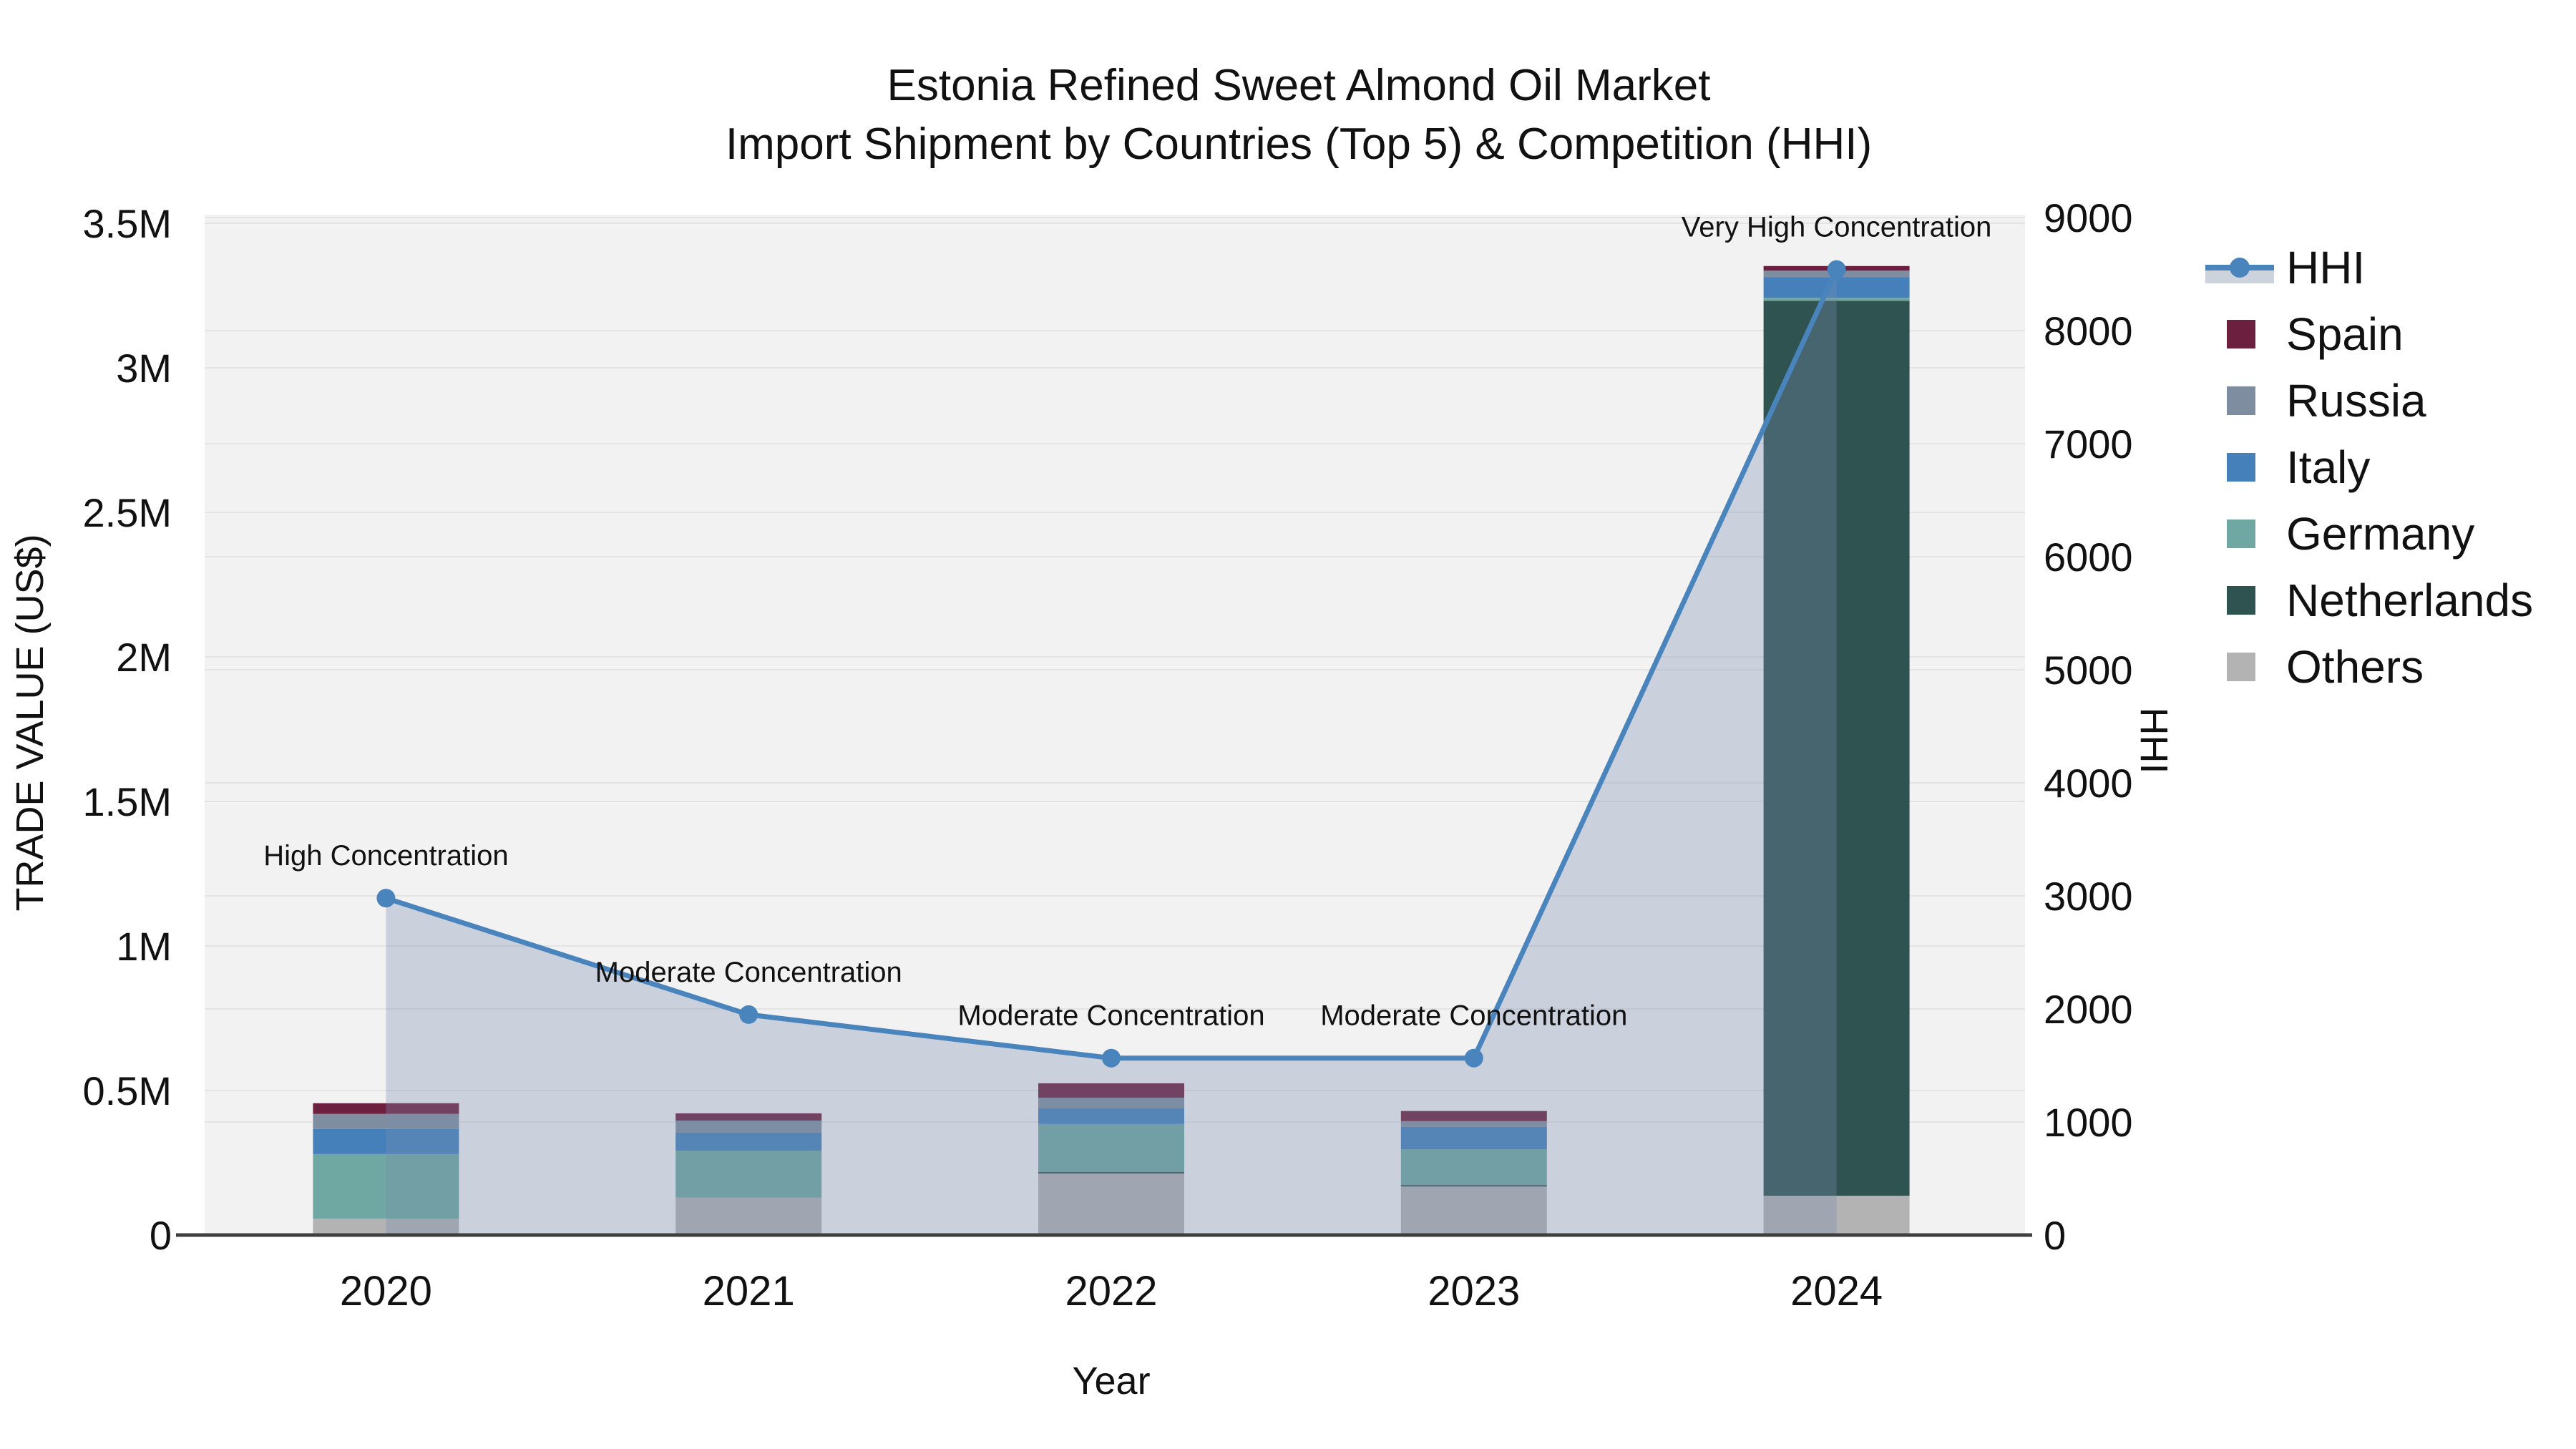 Image resolution: width=2576 pixels, height=1449 pixels. What do you see at coordinates (2088, 217) in the screenshot?
I see `y-right-tick-label: 9000` at bounding box center [2088, 217].